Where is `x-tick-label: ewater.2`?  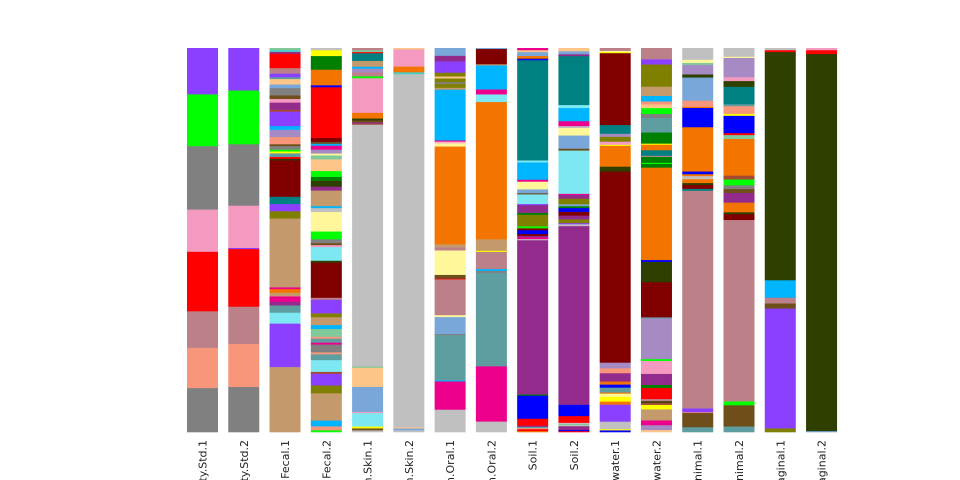
x-tick-label: ewater.2 is located at coordinates (657, 460).